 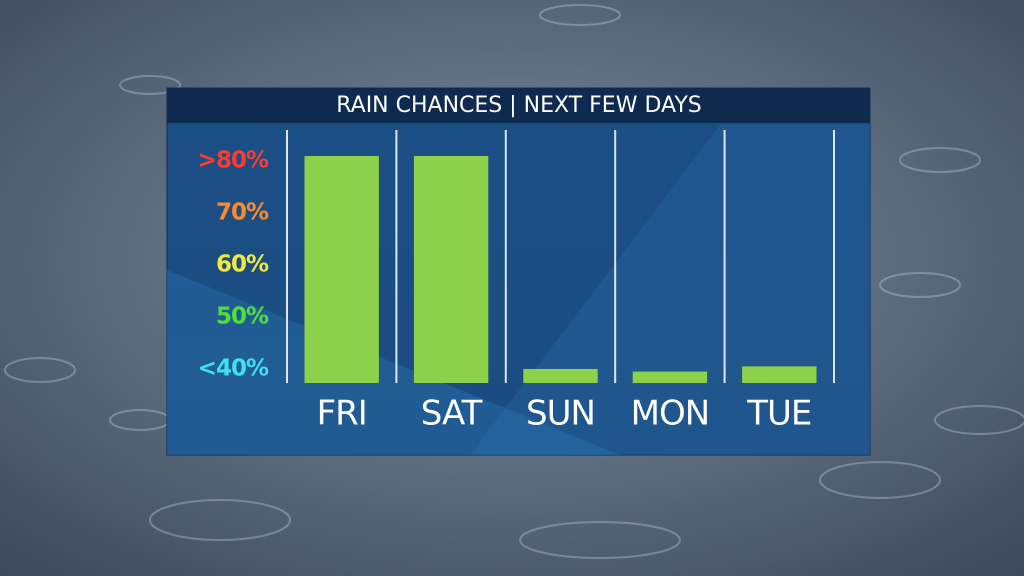 What do you see at coordinates (778, 414) in the screenshot?
I see `x-tick-label: TUE` at bounding box center [778, 414].